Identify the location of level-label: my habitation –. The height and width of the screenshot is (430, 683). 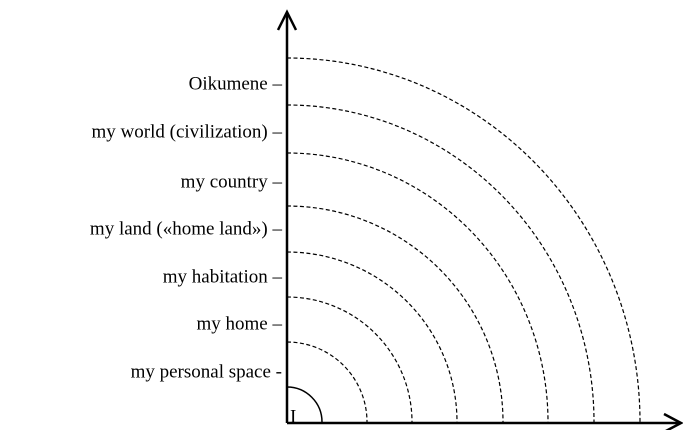
(223, 276).